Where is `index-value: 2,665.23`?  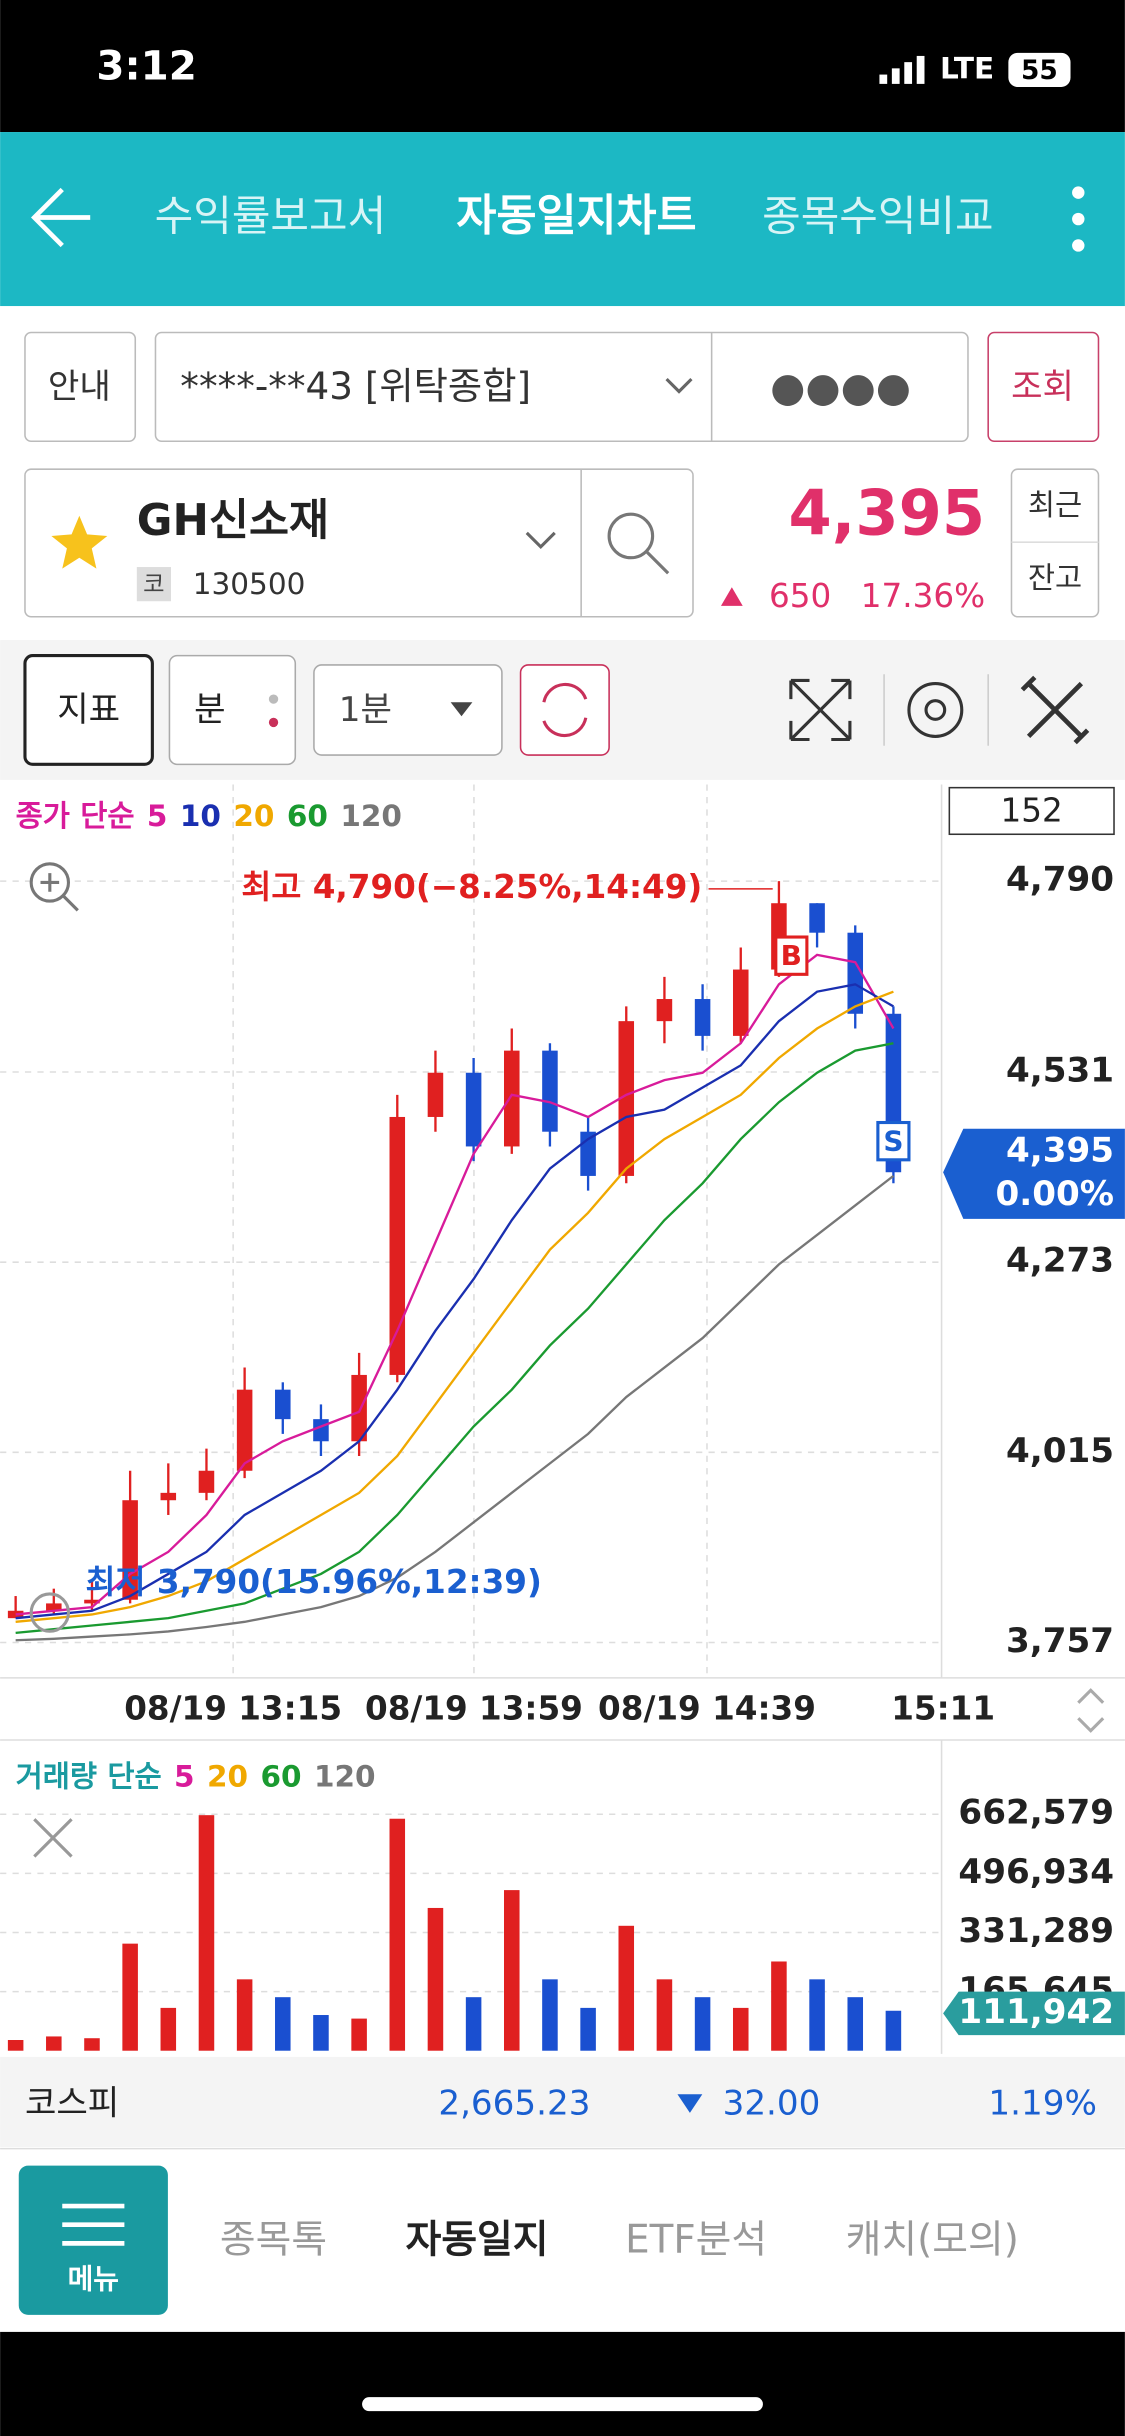
index-value: 2,665.23 is located at coordinates (514, 2104).